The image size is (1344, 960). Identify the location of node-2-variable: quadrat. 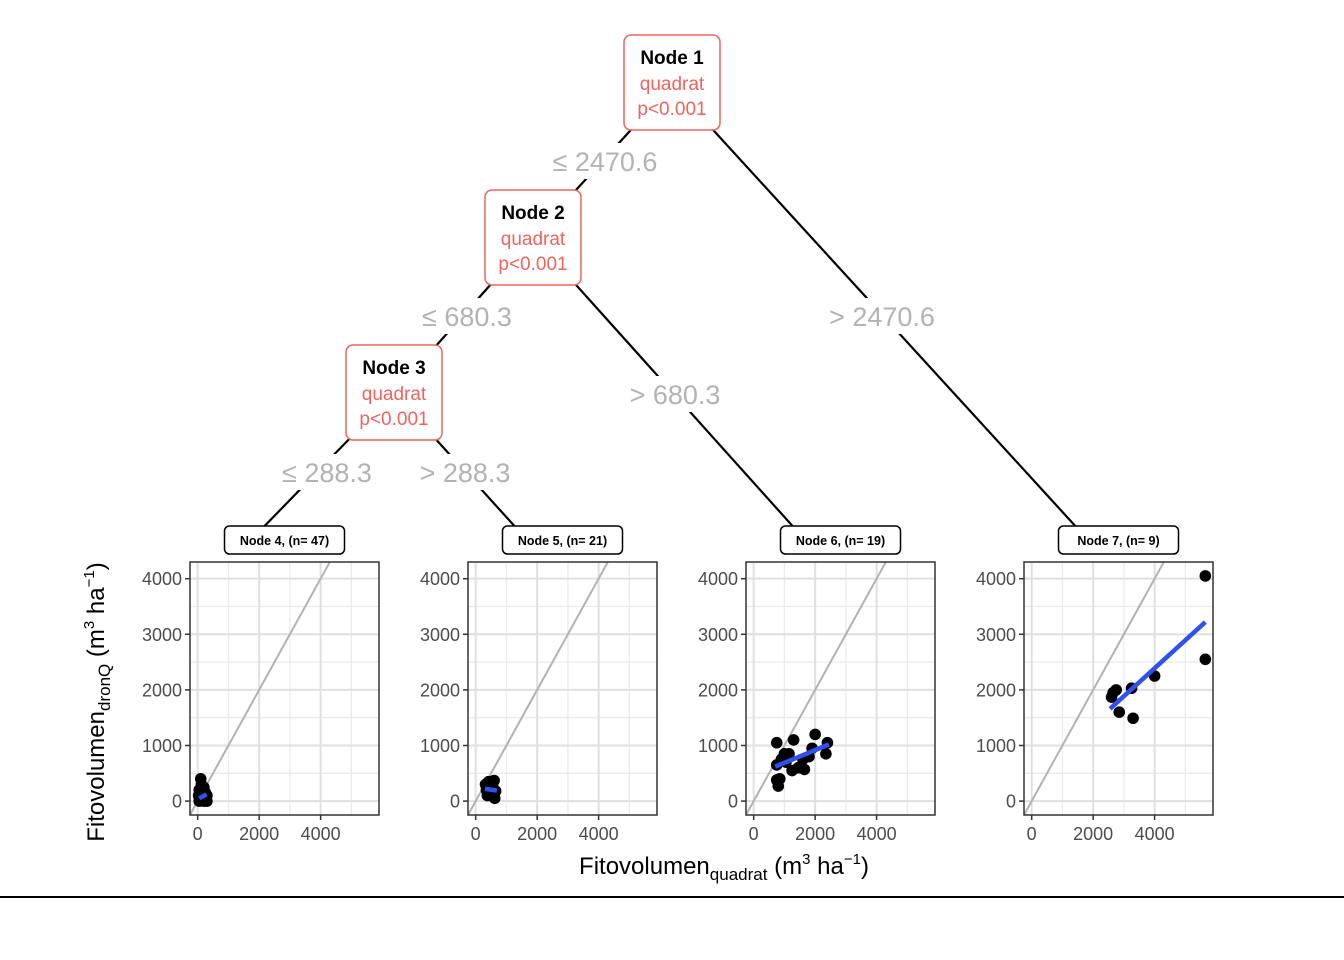
(533, 239).